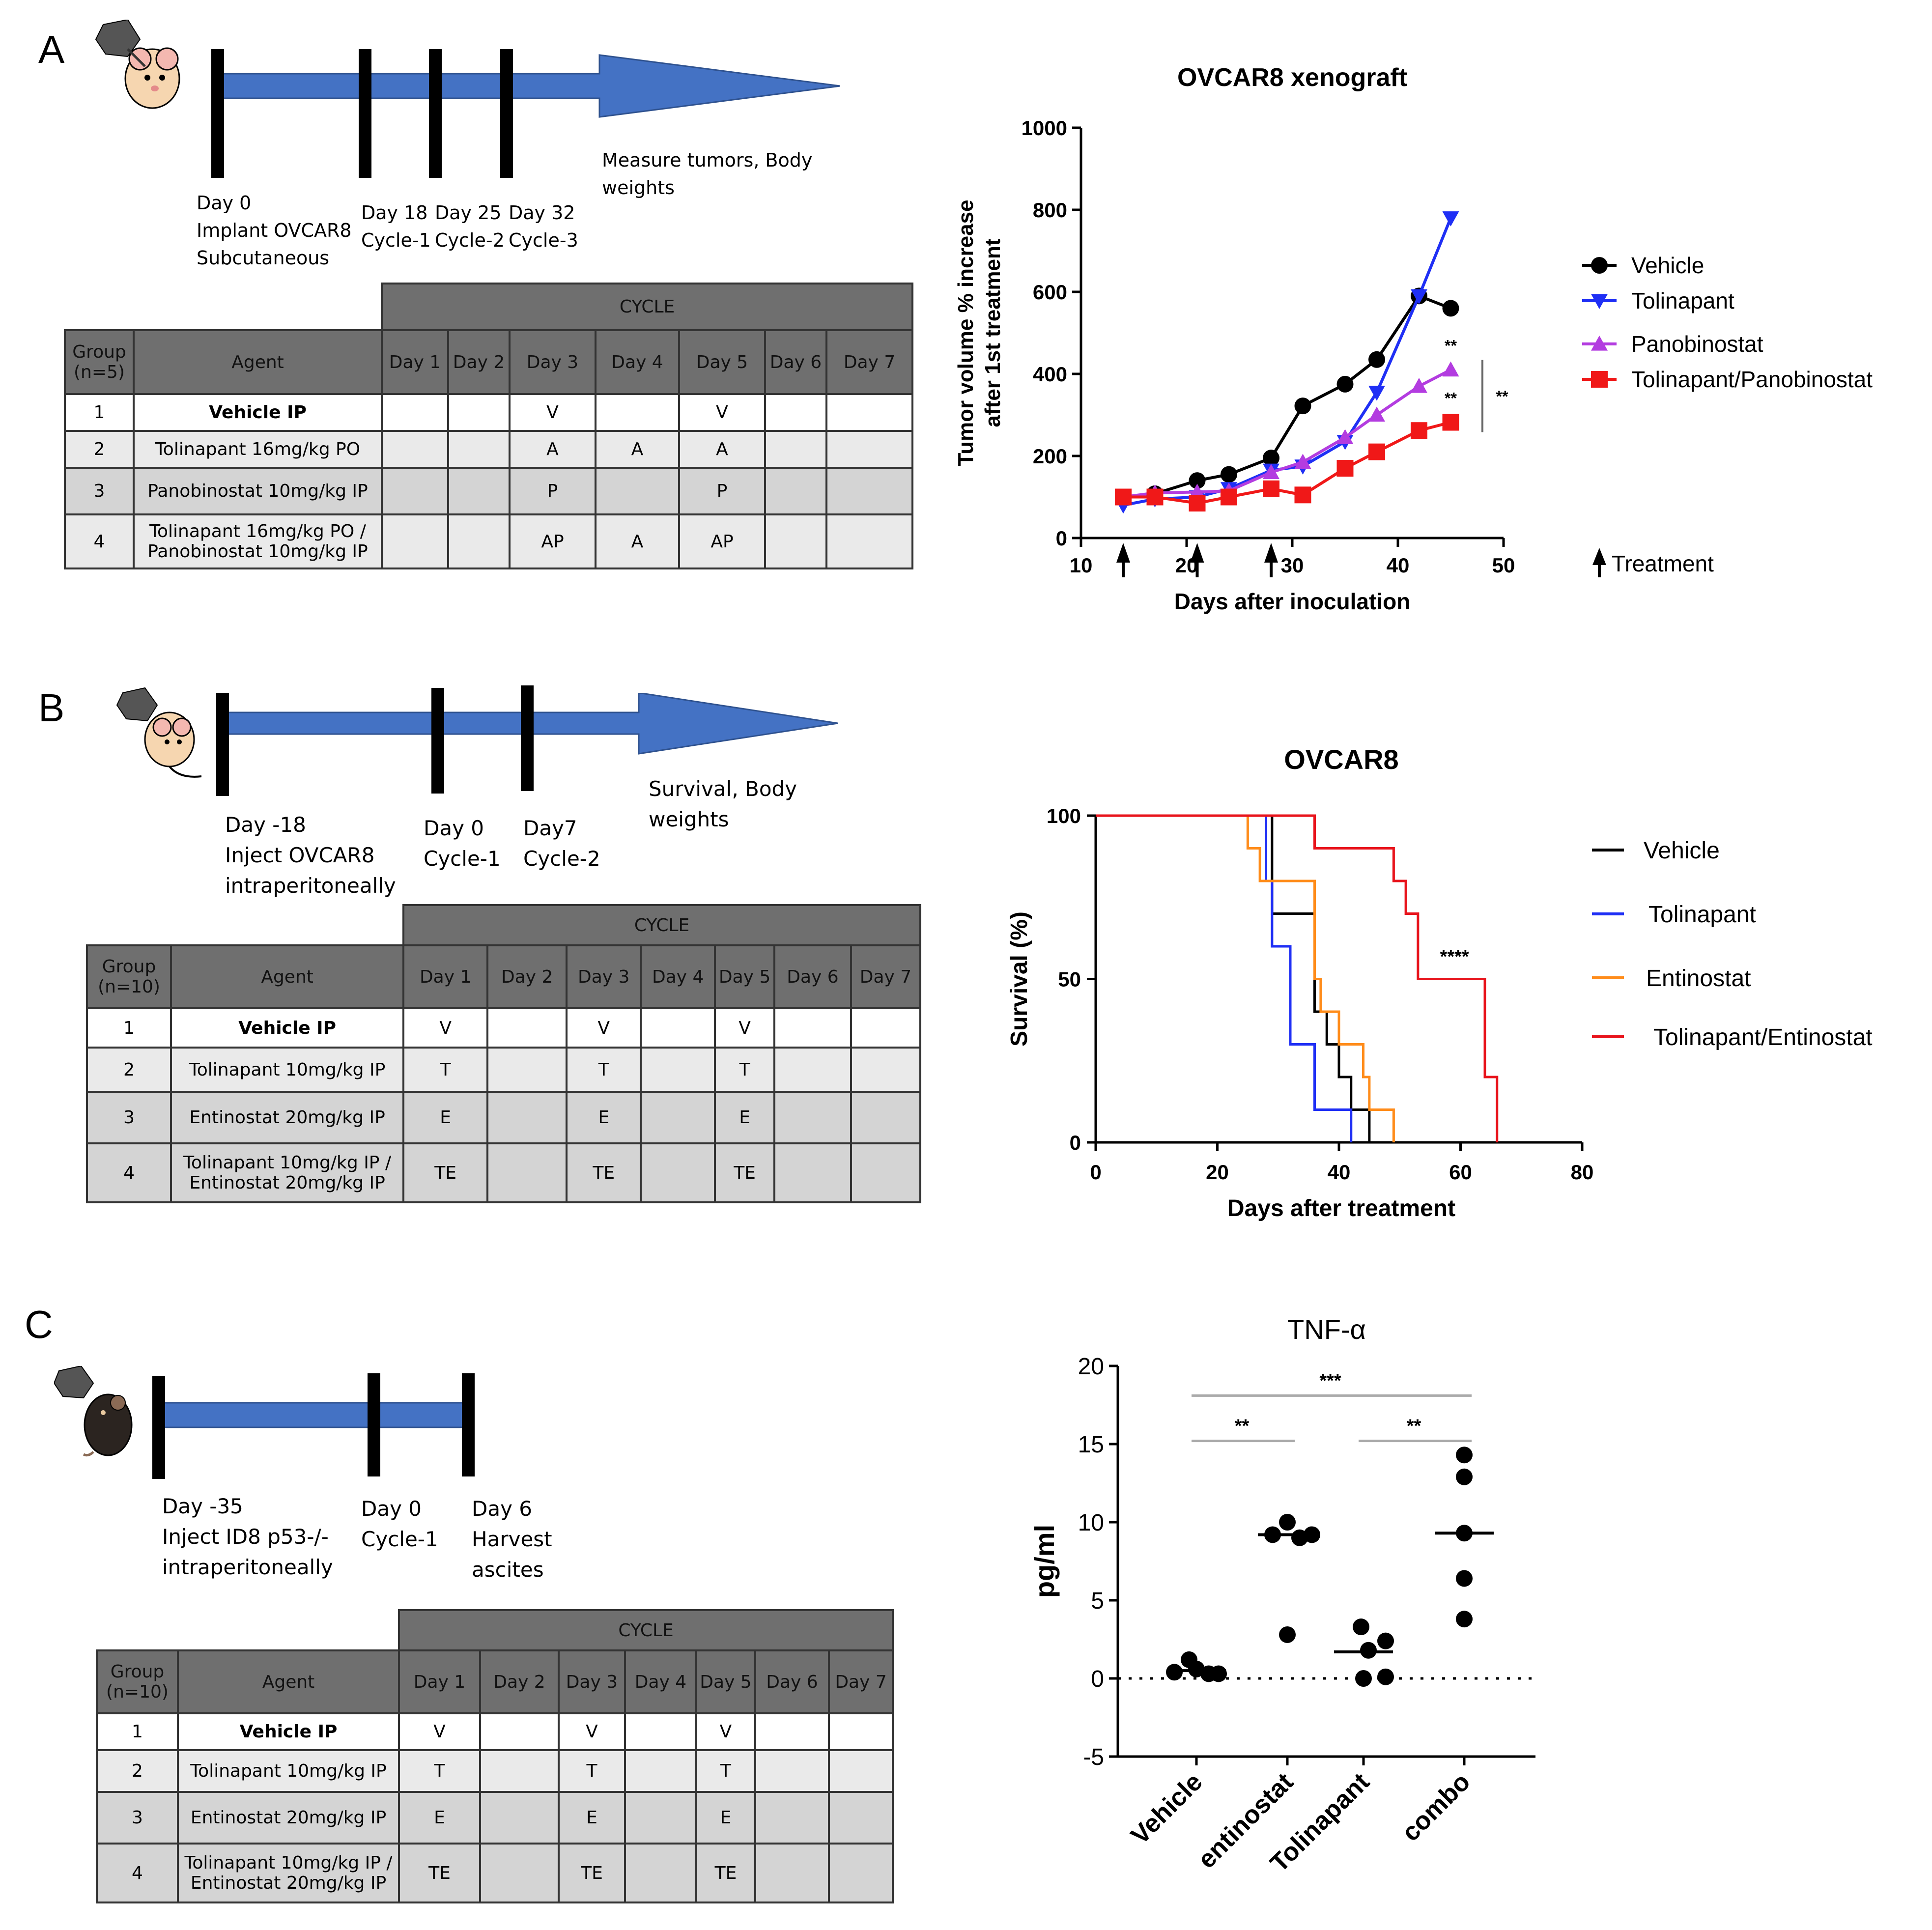 The height and width of the screenshot is (1930, 1932). I want to click on y-tick-label: 50, so click(1070, 979).